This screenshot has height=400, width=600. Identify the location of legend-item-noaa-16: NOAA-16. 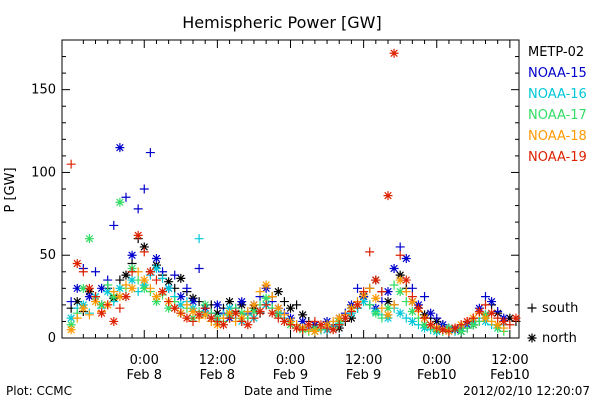
(557, 94).